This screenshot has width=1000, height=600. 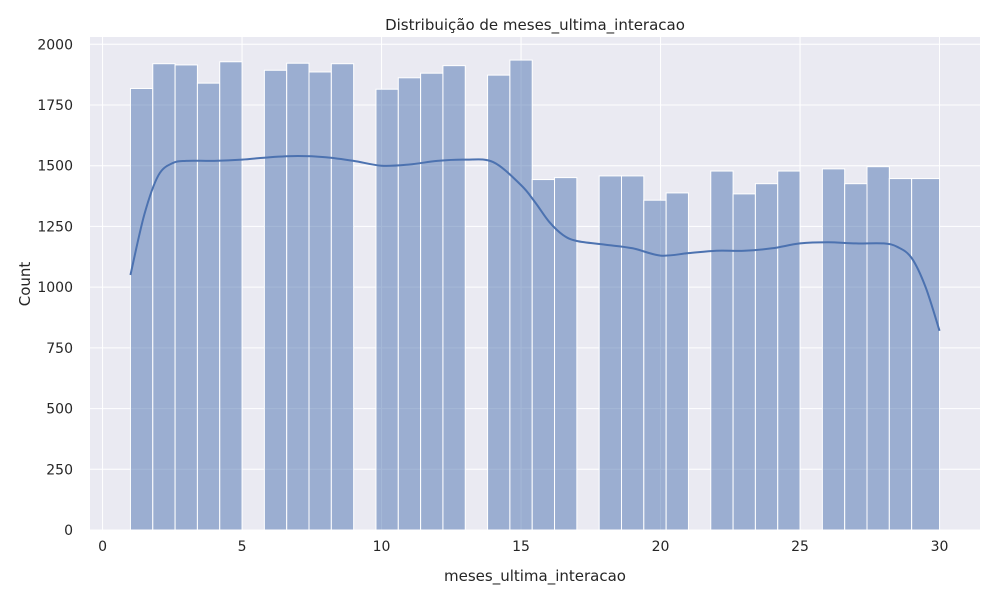 What do you see at coordinates (102, 547) in the screenshot?
I see `x-tick-label: 0` at bounding box center [102, 547].